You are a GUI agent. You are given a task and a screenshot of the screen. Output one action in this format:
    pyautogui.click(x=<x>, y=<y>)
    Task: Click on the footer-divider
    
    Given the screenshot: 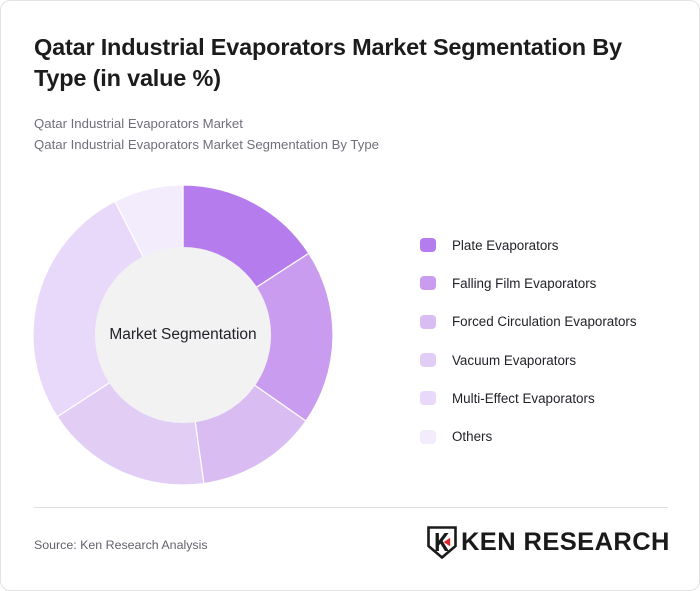 What is the action you would take?
    pyautogui.click(x=351, y=507)
    